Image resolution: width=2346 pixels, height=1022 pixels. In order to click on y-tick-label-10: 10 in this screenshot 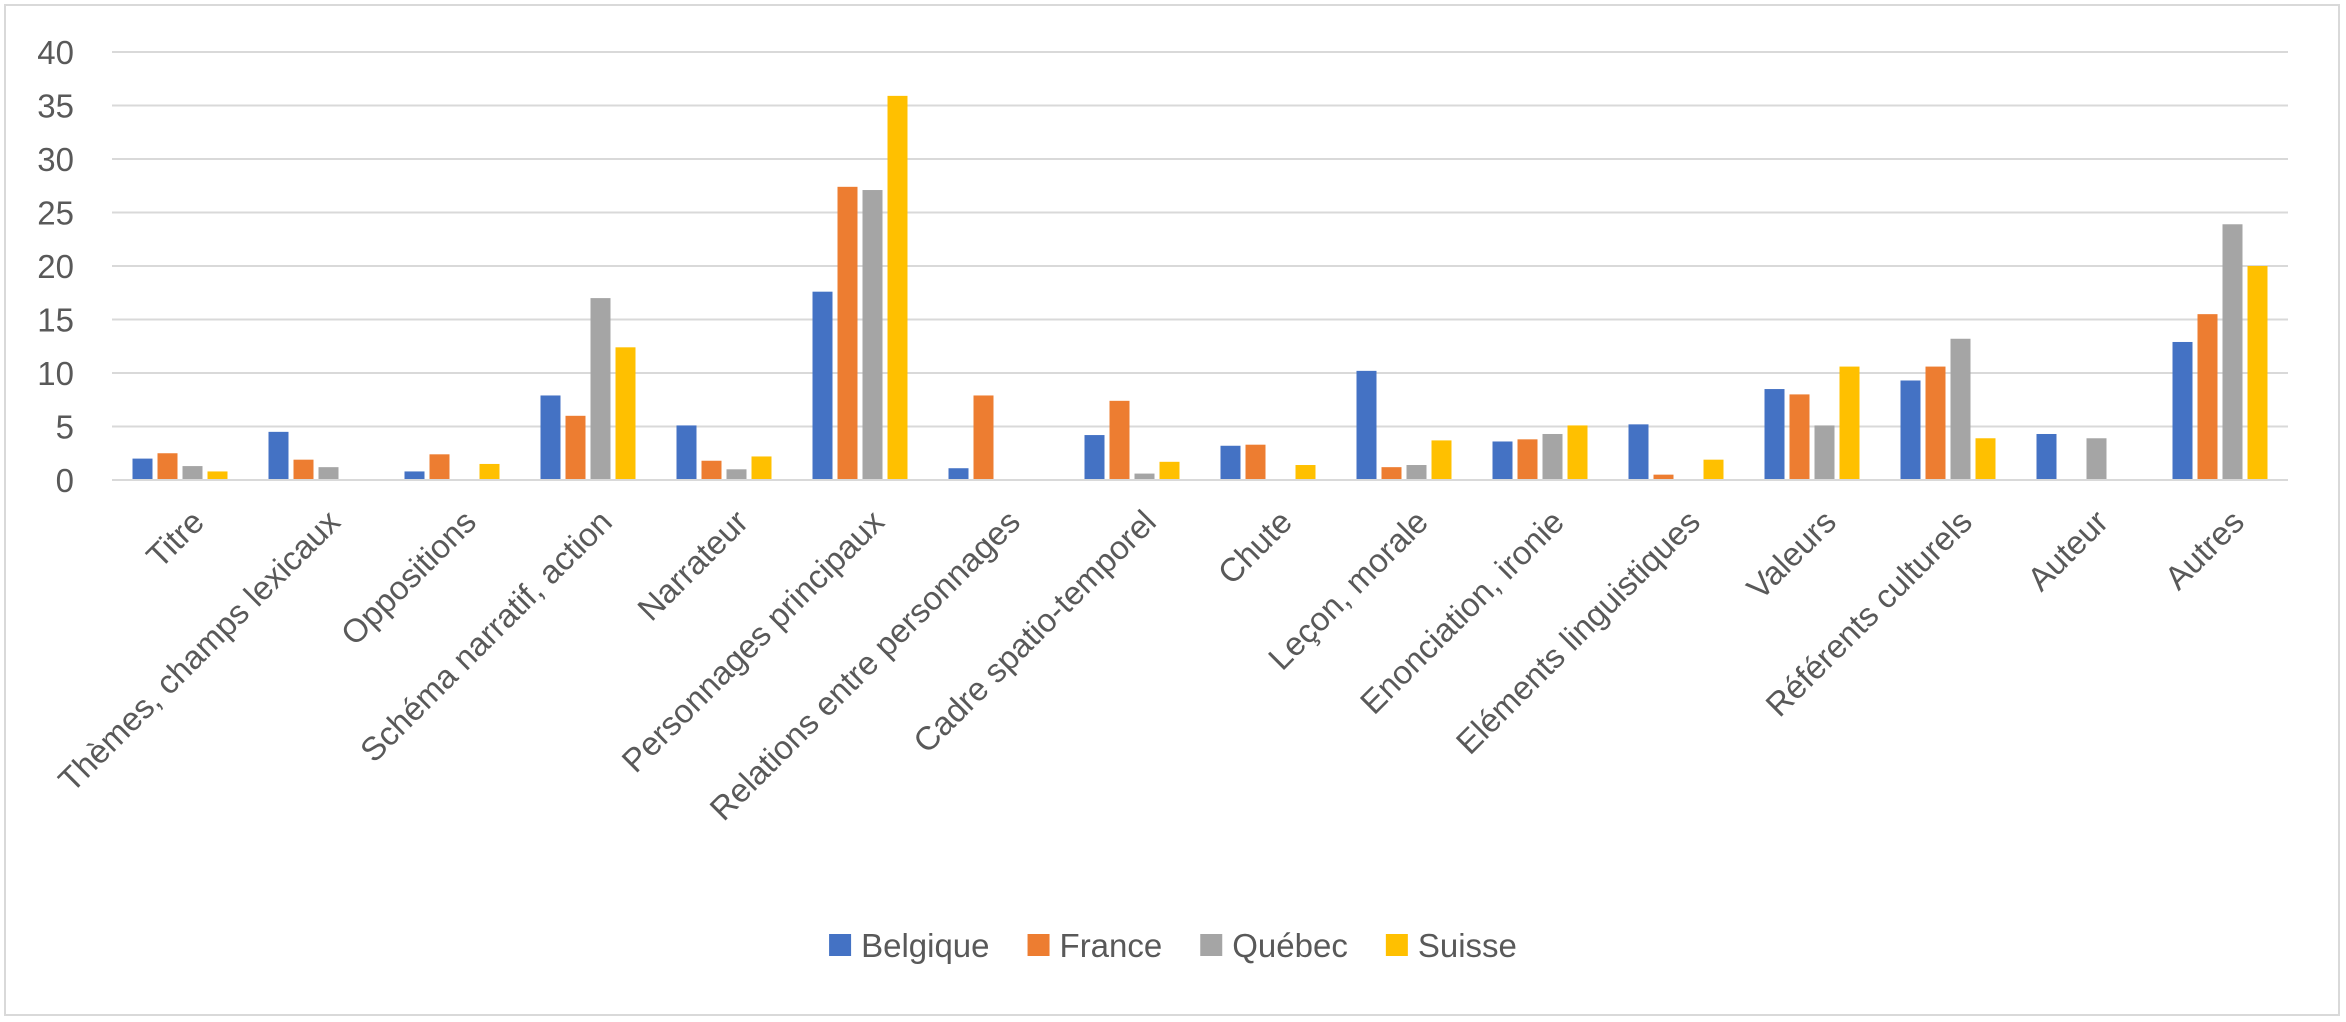, I will do `click(55, 373)`.